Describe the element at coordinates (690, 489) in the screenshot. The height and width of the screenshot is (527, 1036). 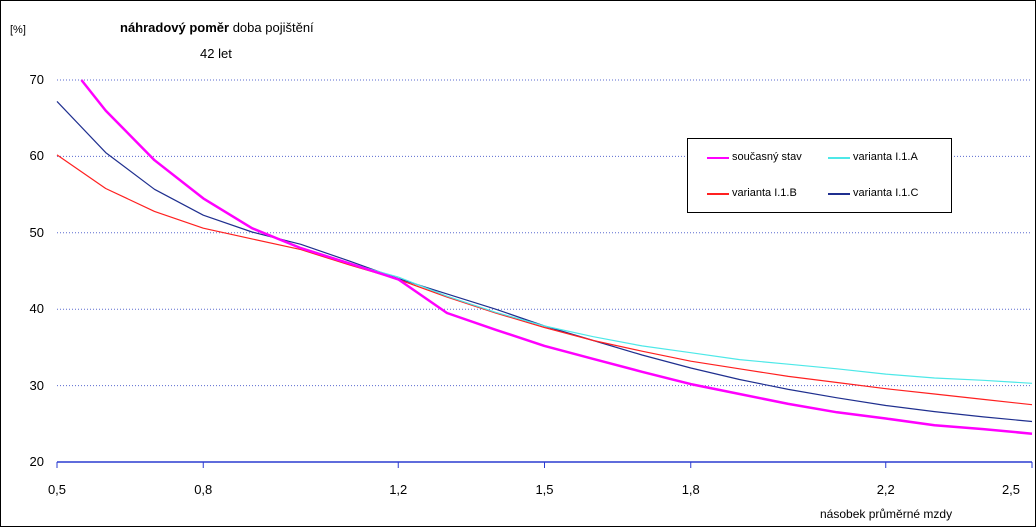
I see `x-tick-label: 1,8` at that location.